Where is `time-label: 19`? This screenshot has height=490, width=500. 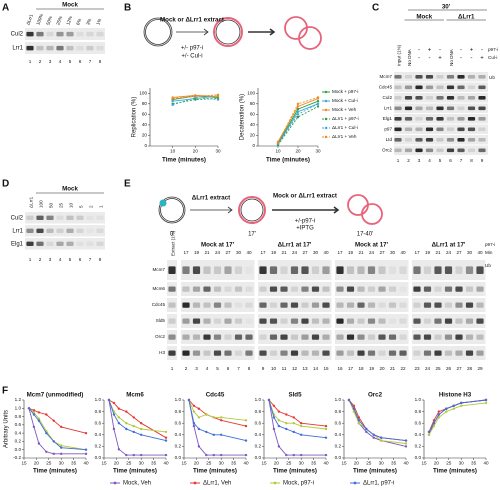 time-label: 19 is located at coordinates (274, 252).